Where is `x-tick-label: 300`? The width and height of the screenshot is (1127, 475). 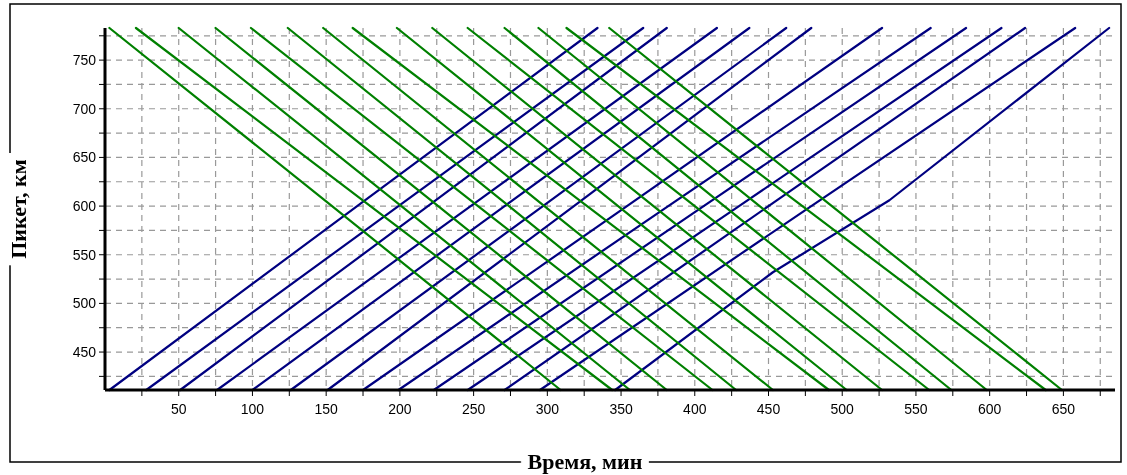 x-tick-label: 300 is located at coordinates (547, 409).